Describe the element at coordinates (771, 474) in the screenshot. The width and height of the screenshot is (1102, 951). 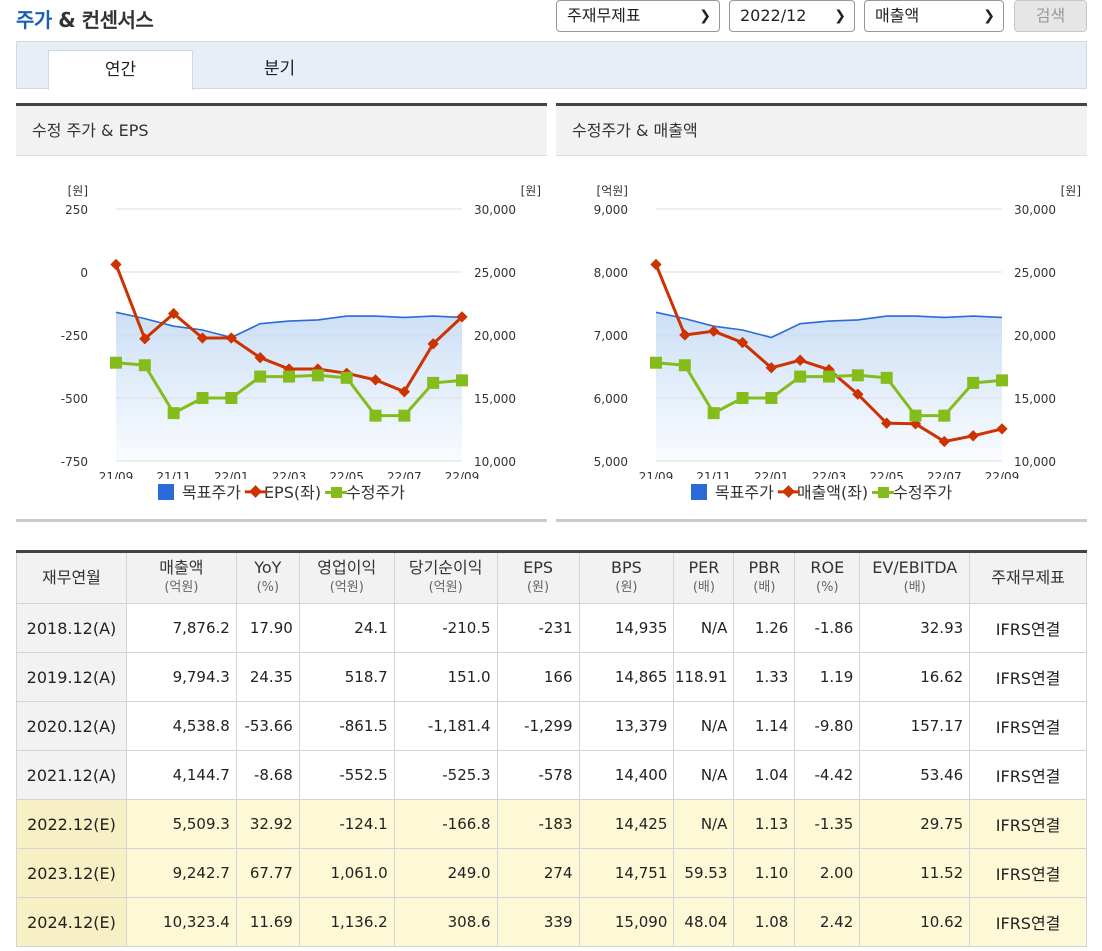
I see `x-tick-label: 22/01` at that location.